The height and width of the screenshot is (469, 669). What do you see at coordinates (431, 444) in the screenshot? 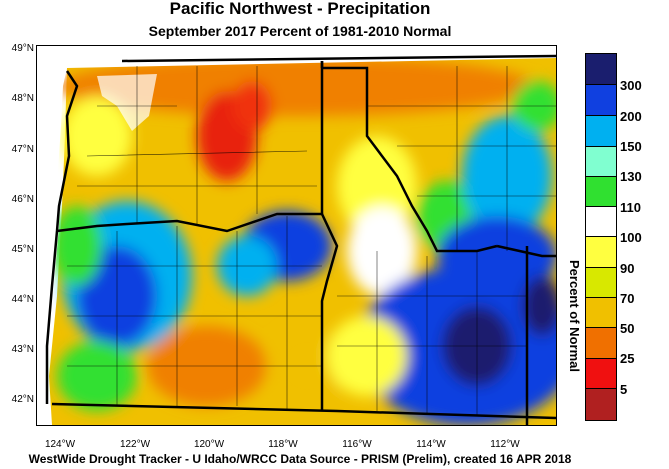
I see `lon-label-114: 114°W` at bounding box center [431, 444].